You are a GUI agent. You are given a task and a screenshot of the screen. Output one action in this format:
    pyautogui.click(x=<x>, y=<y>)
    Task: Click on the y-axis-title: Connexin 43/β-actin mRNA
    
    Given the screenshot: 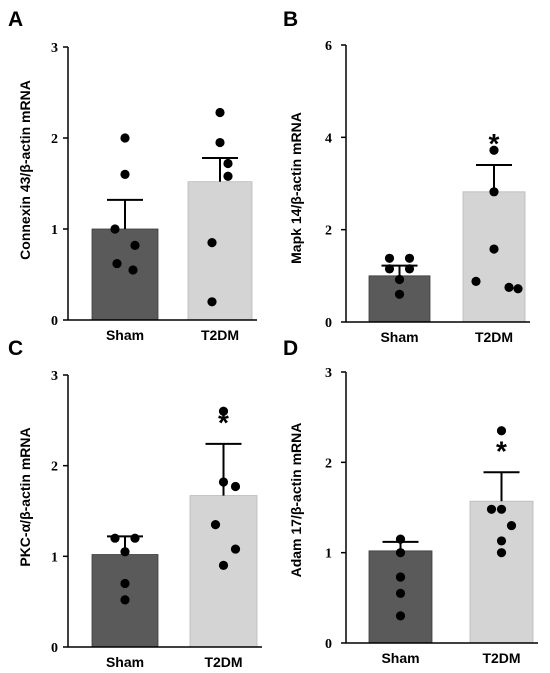 What is the action you would take?
    pyautogui.click(x=25, y=170)
    